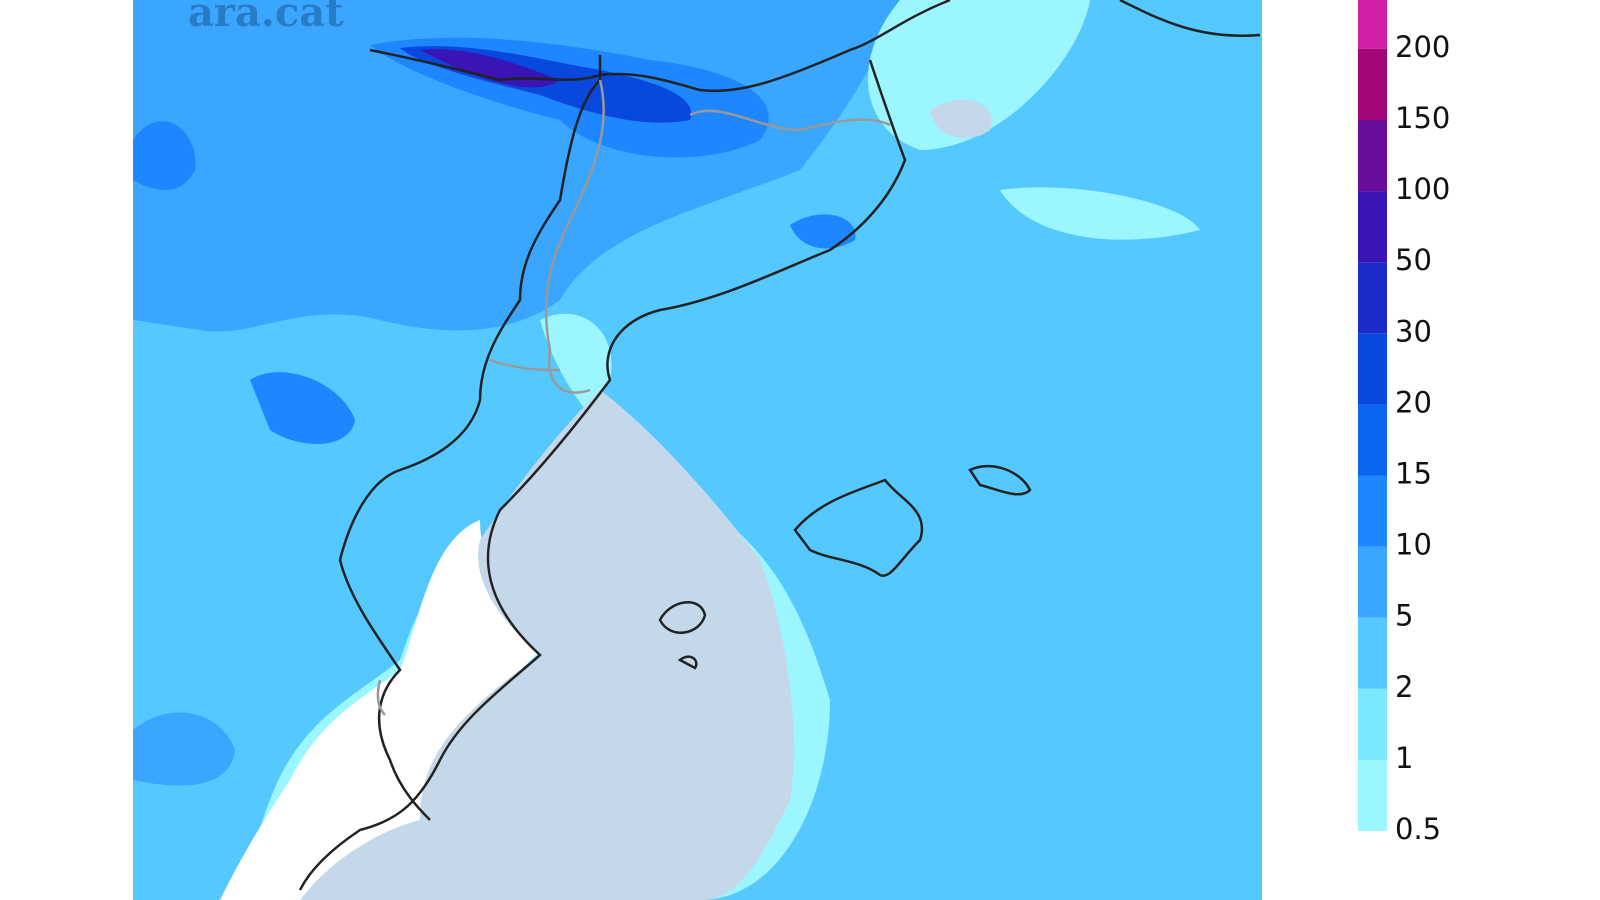 Image resolution: width=1600 pixels, height=900 pixels. Describe the element at coordinates (1422, 118) in the screenshot. I see `colorbar-label: 150` at that location.